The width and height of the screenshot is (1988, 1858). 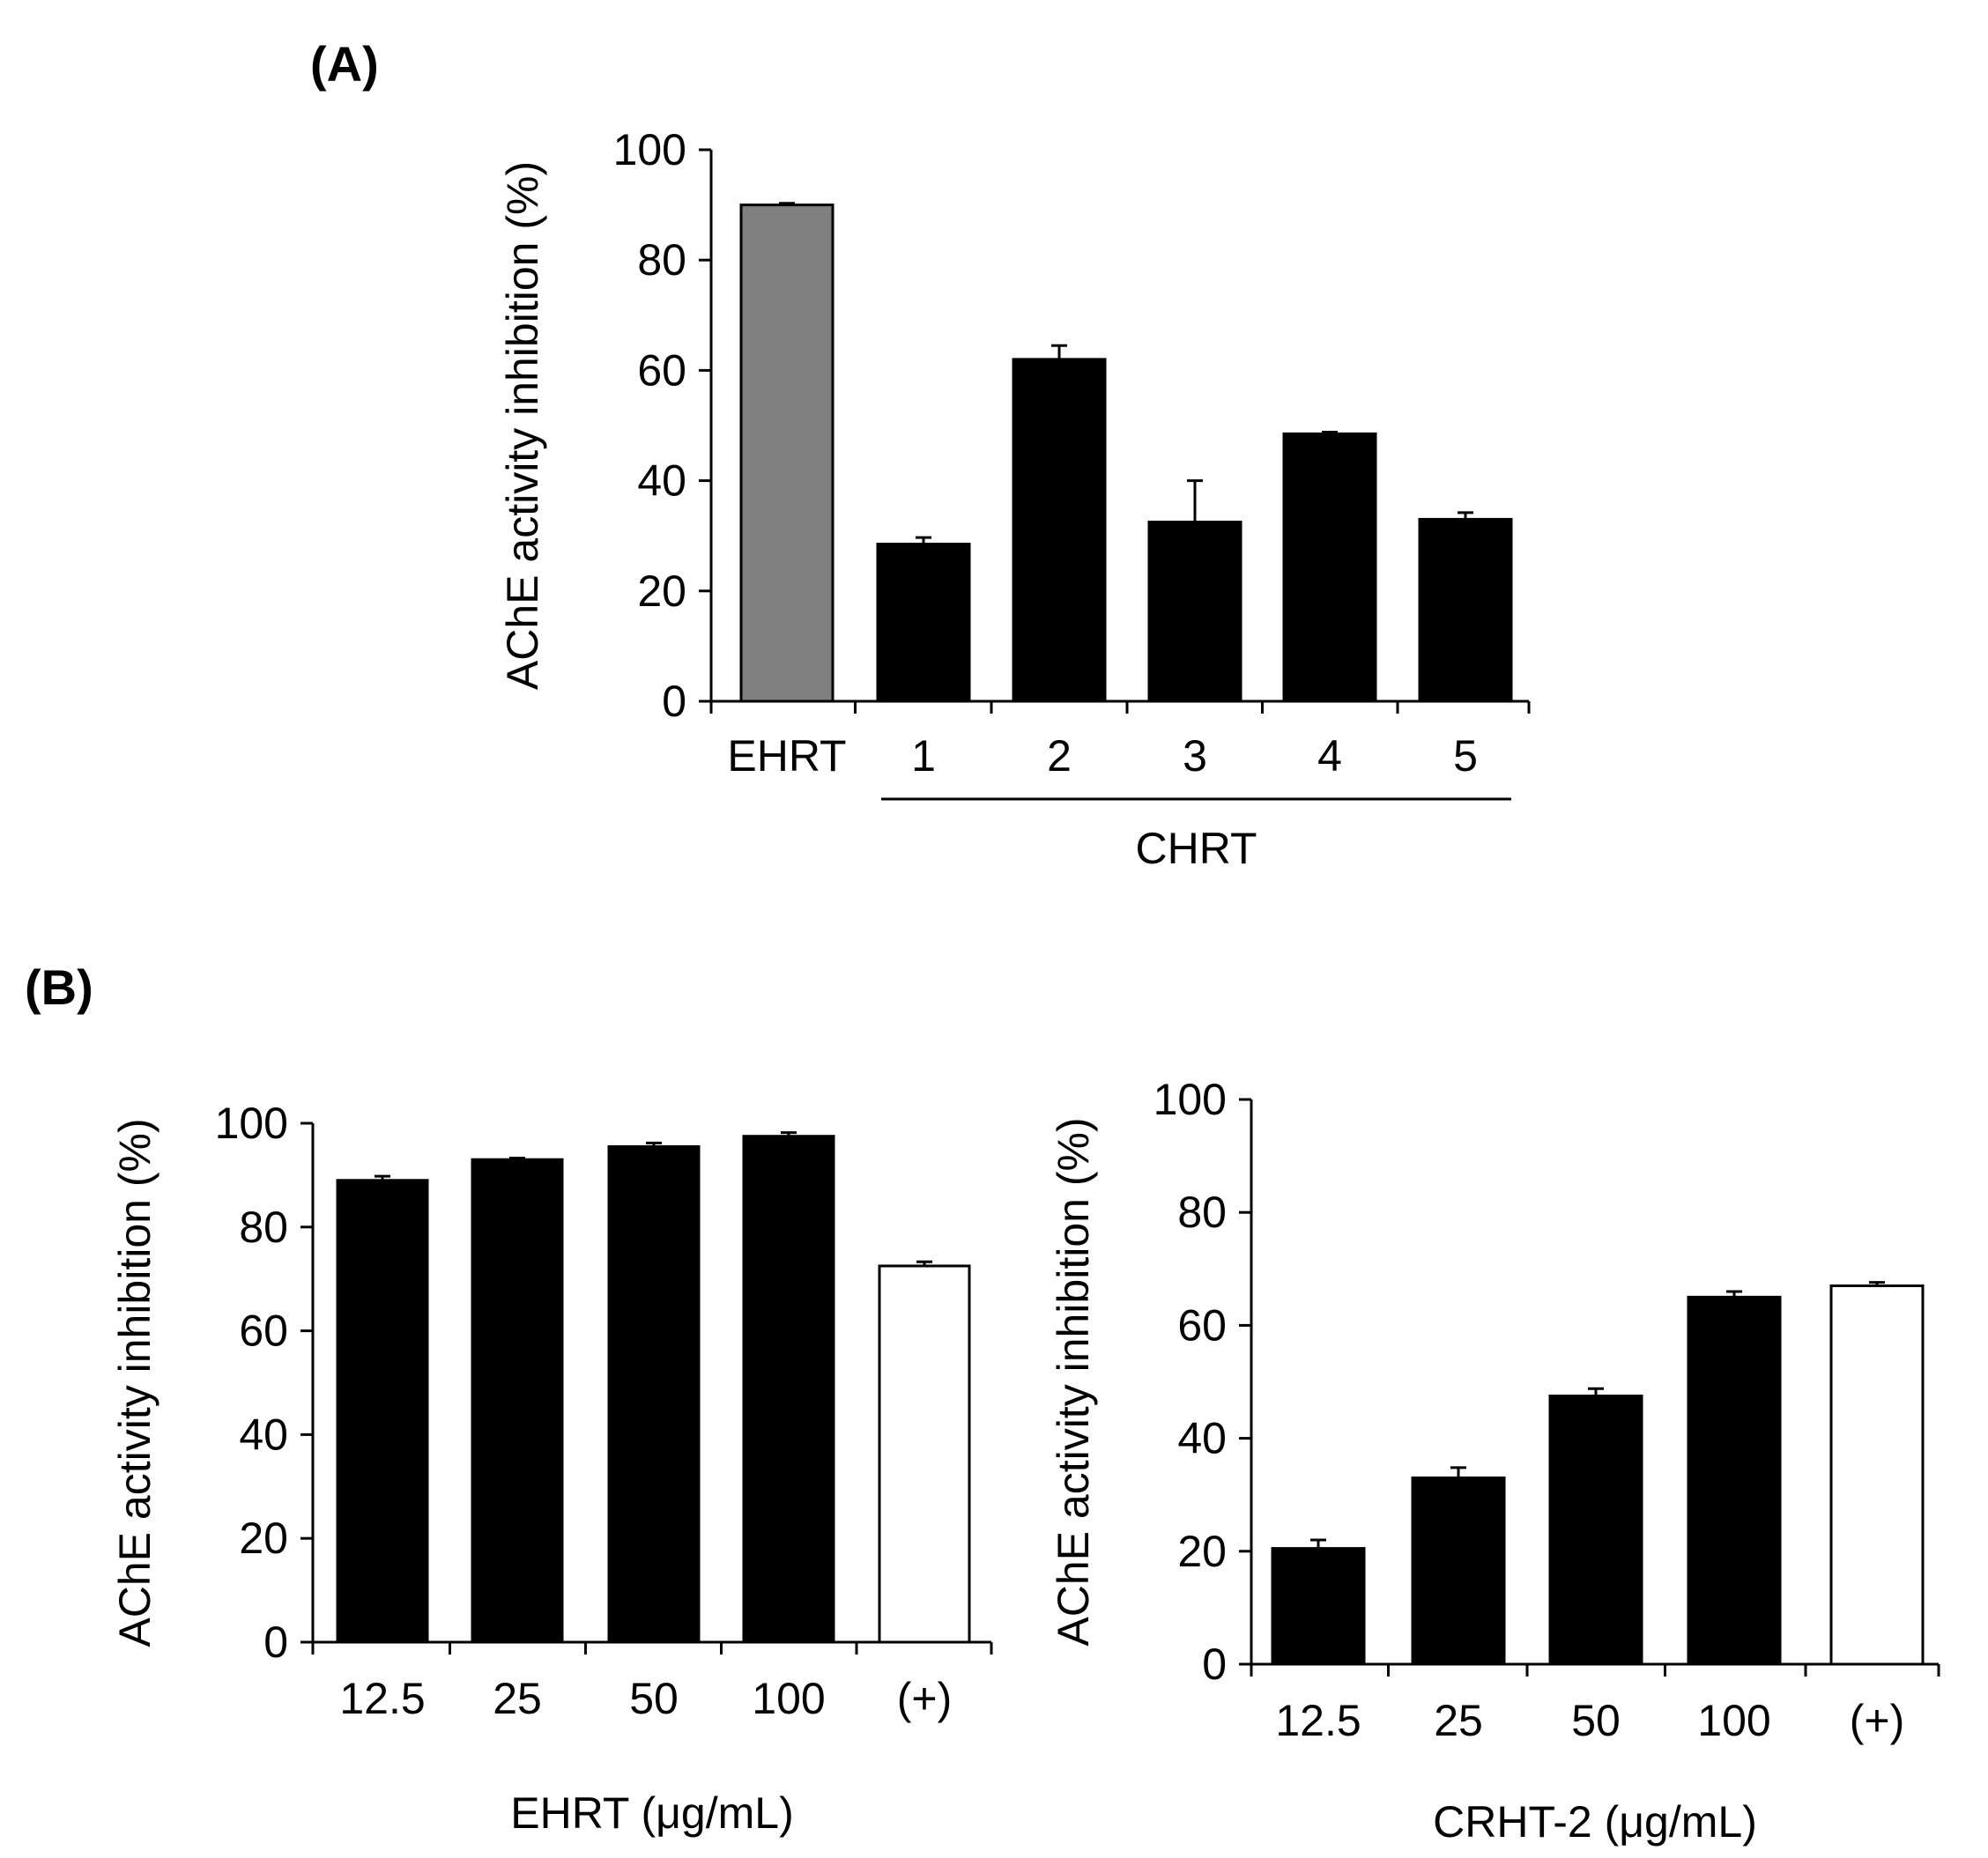 What do you see at coordinates (1197, 848) in the screenshot?
I see `group-label: CHRT` at bounding box center [1197, 848].